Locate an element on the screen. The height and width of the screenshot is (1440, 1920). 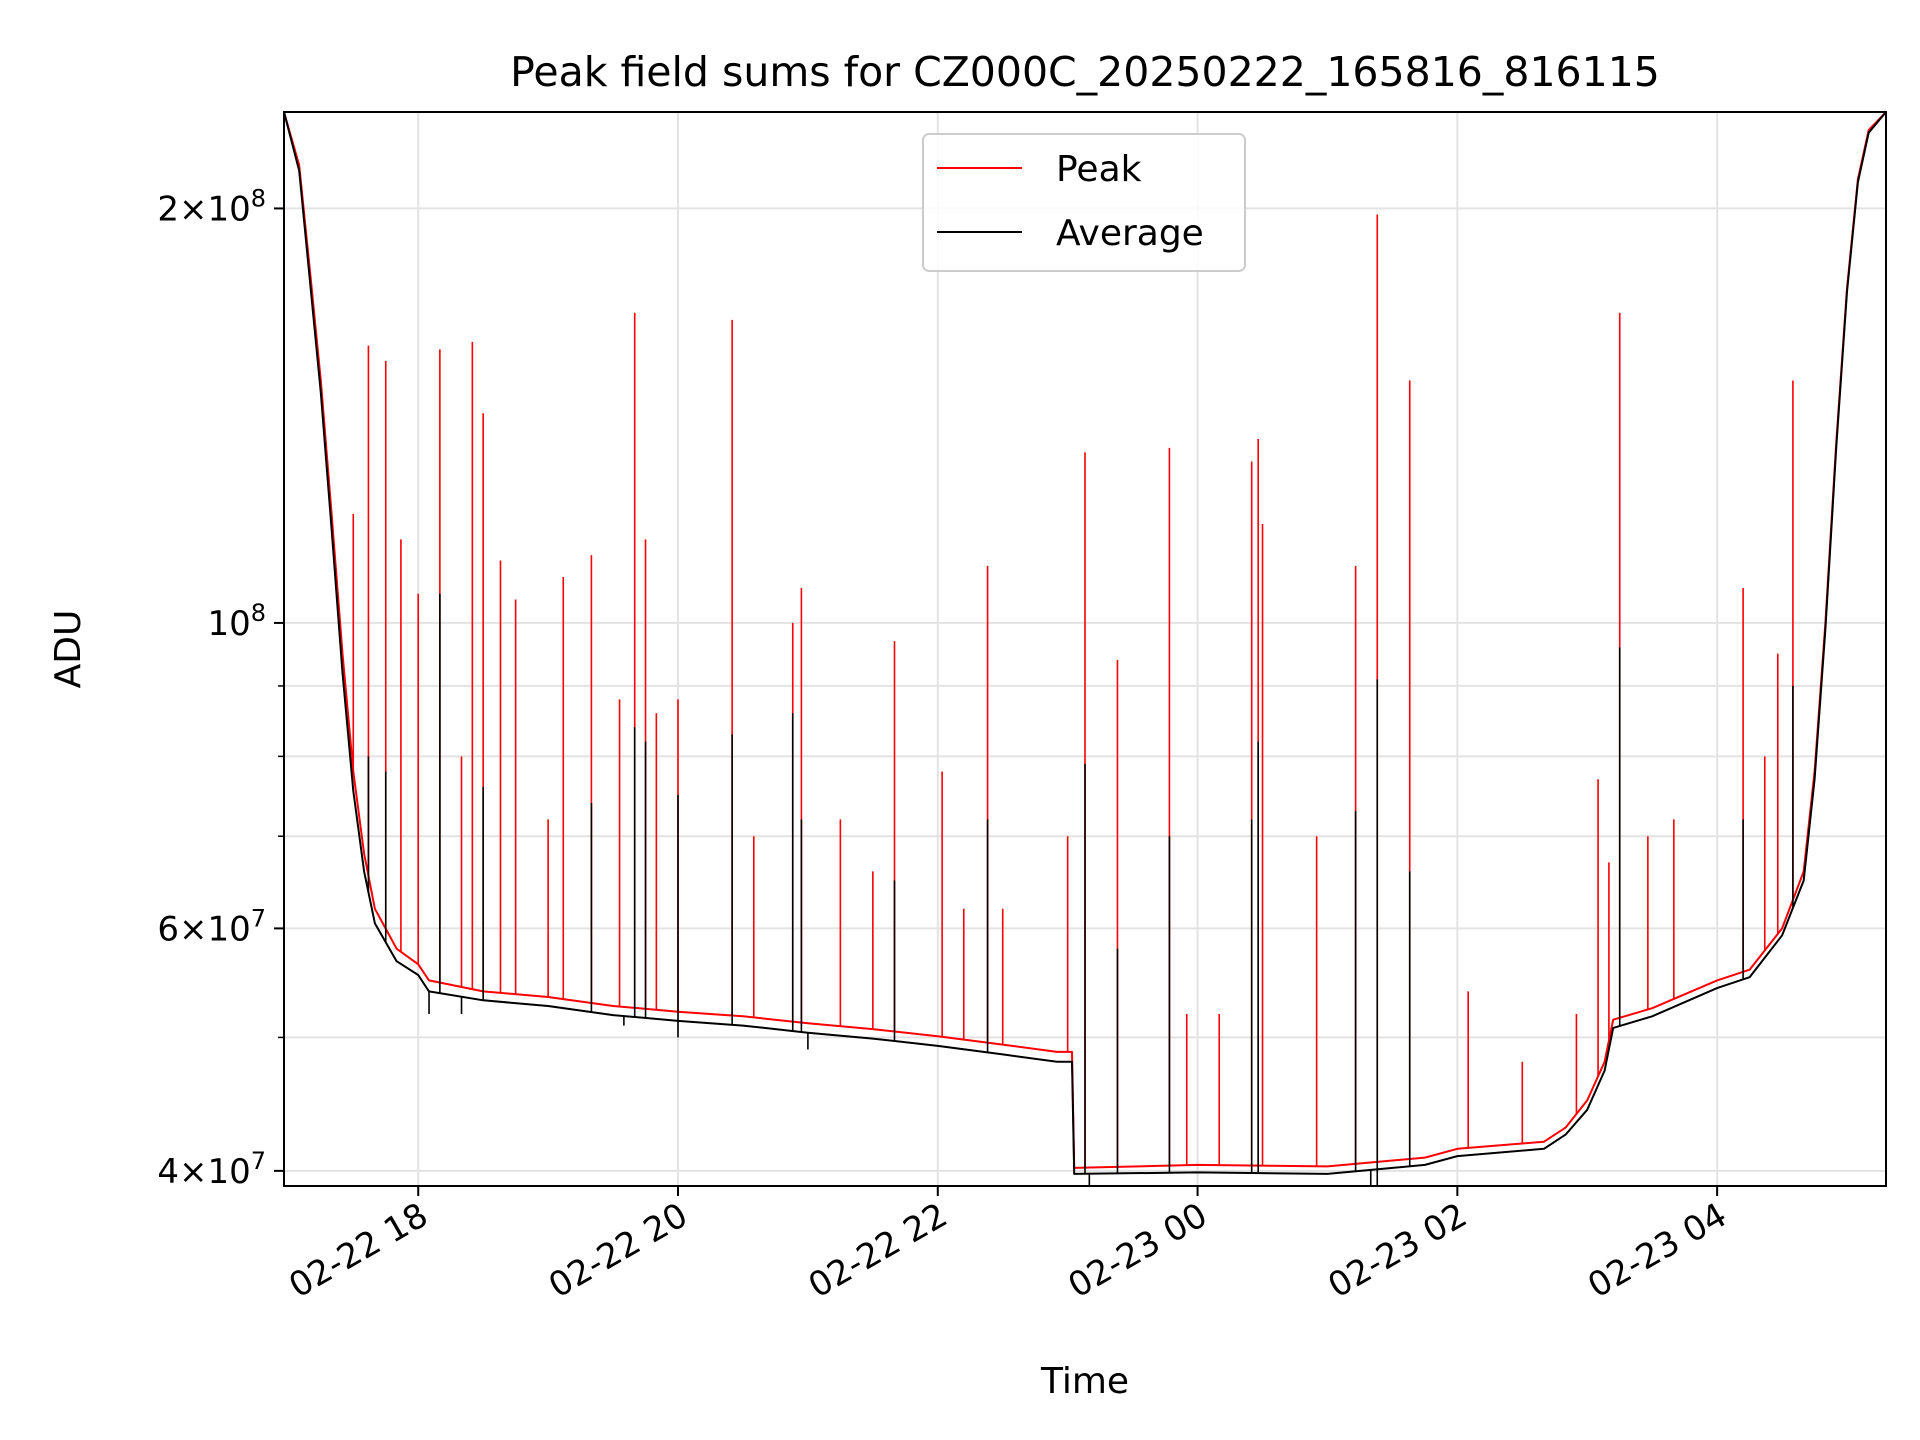
legend-peak-label: Peak is located at coordinates (1099, 169).